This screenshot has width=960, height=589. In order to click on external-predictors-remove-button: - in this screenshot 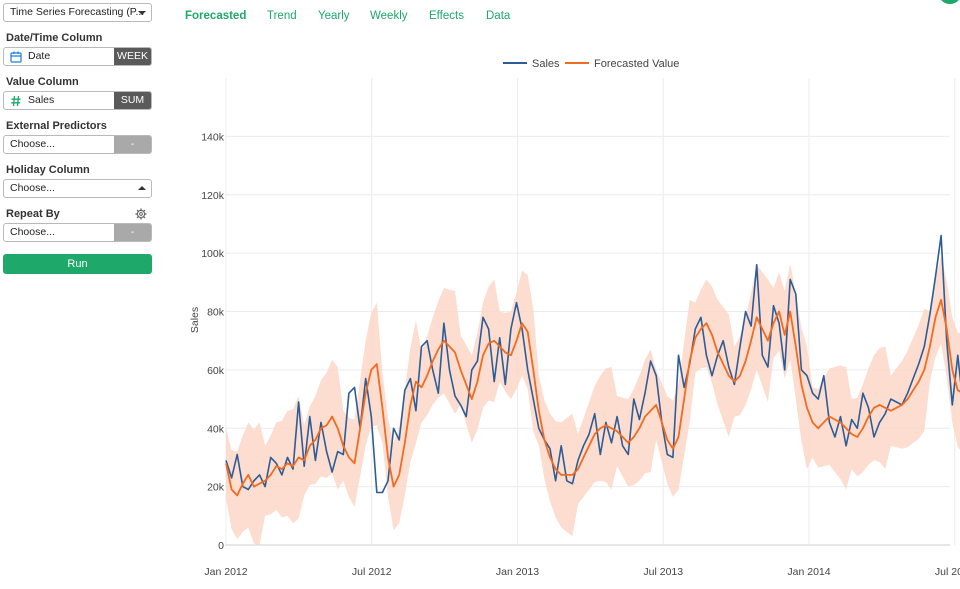, I will do `click(132, 144)`.